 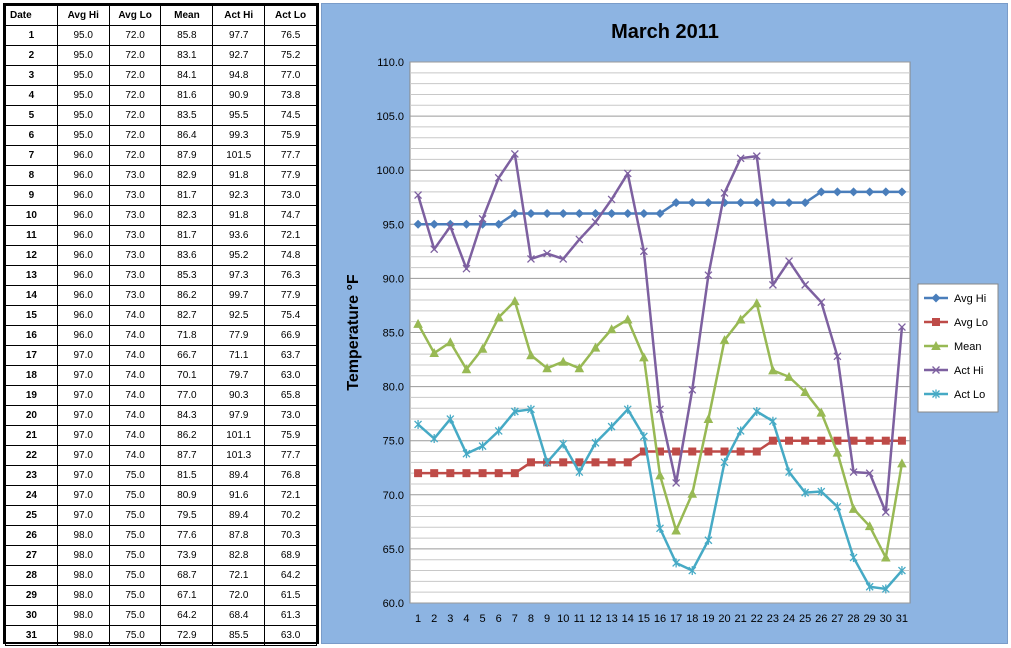 I want to click on x-tick-label: 17, so click(x=676, y=619).